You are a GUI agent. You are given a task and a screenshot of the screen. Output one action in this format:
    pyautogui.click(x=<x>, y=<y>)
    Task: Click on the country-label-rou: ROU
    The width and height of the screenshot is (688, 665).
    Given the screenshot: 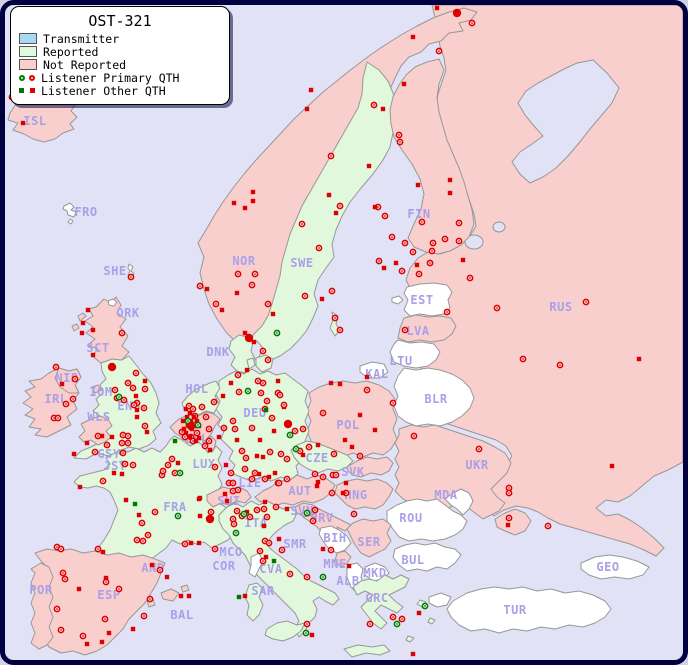 What is the action you would take?
    pyautogui.click(x=410, y=518)
    